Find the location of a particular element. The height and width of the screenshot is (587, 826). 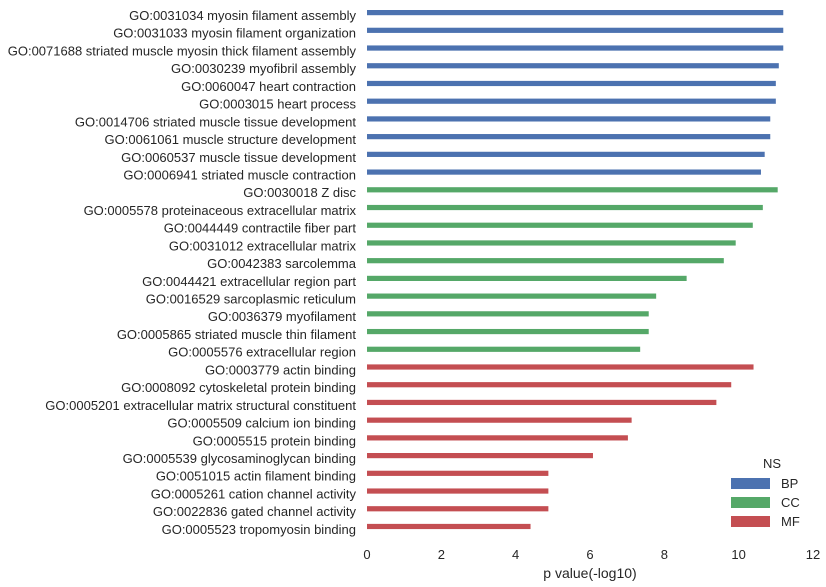

category-label: GO:0003015 heart process is located at coordinates (277, 104).